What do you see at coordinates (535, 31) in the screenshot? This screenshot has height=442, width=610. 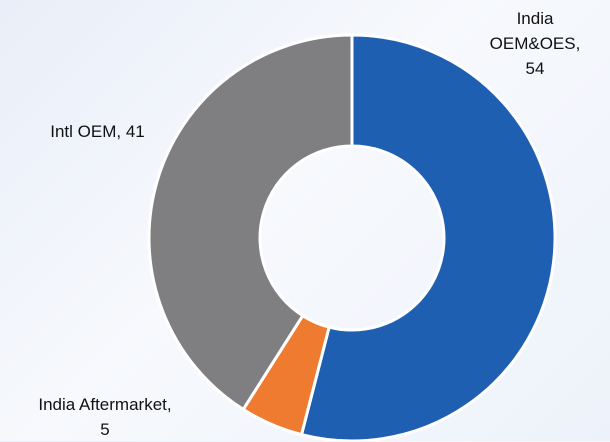 I see `category-label: India OEM&OES` at bounding box center [535, 31].